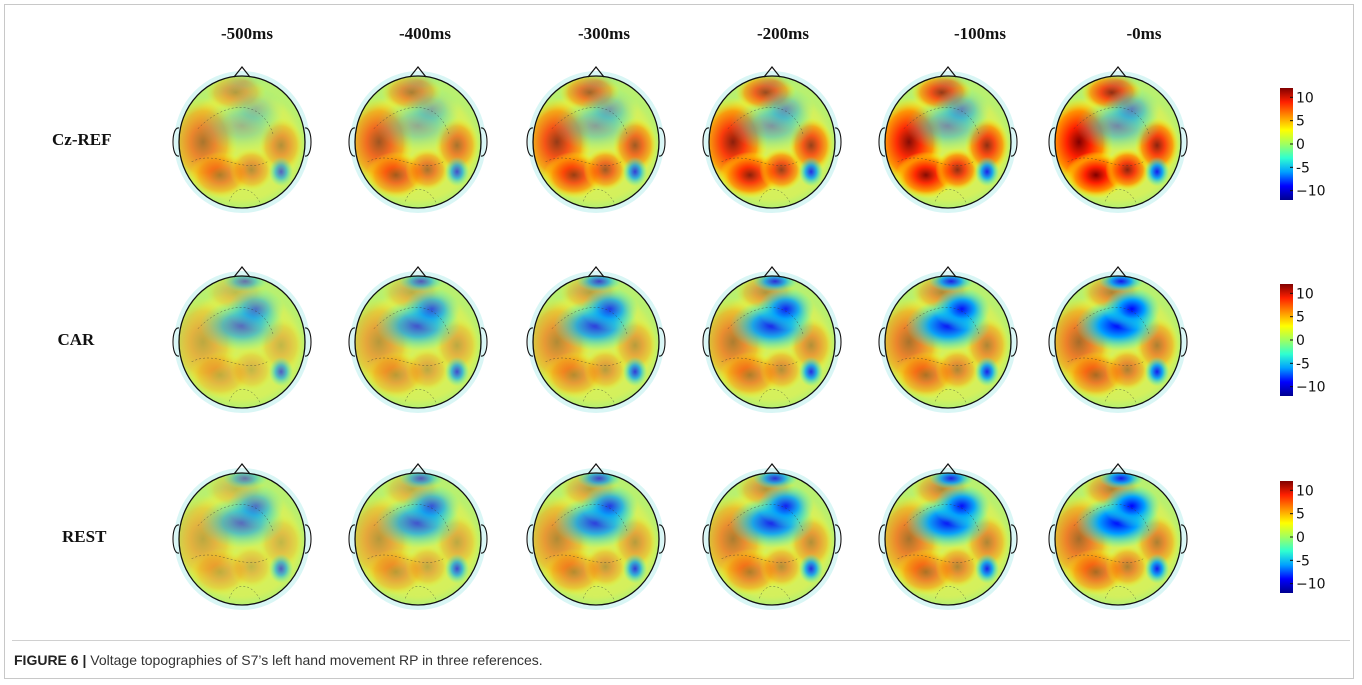  Describe the element at coordinates (1144, 33) in the screenshot. I see `column-label: -0ms` at that location.